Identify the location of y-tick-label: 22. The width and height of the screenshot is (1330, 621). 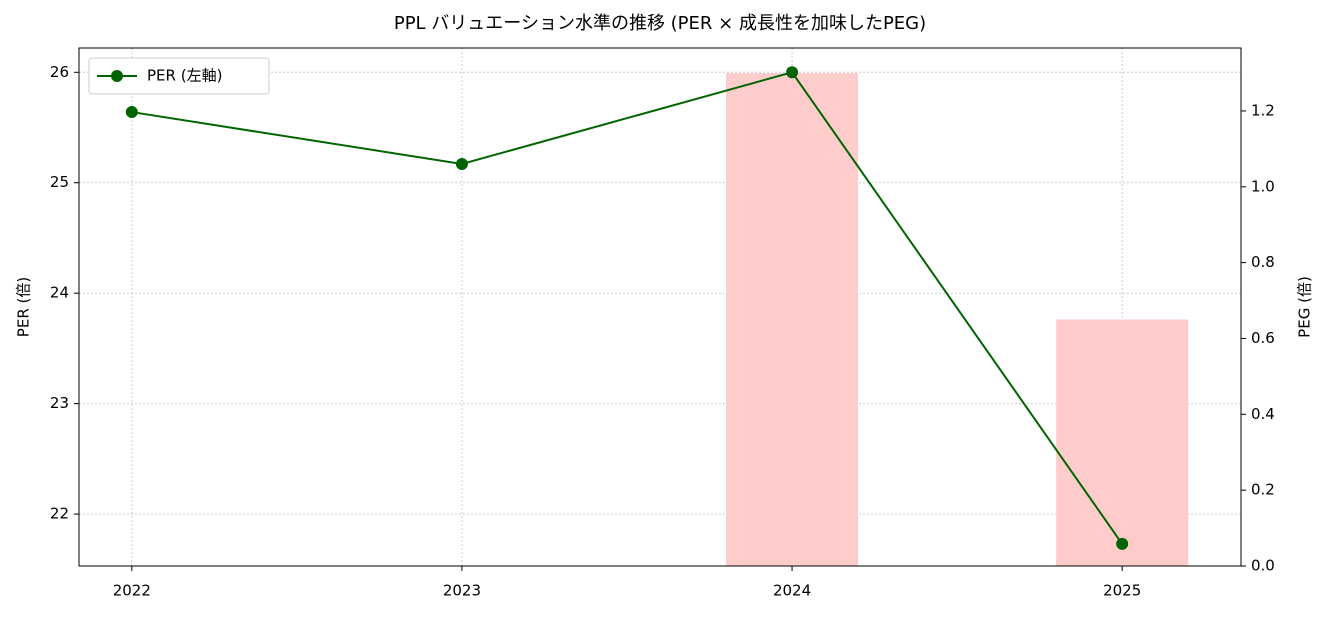
(59, 514).